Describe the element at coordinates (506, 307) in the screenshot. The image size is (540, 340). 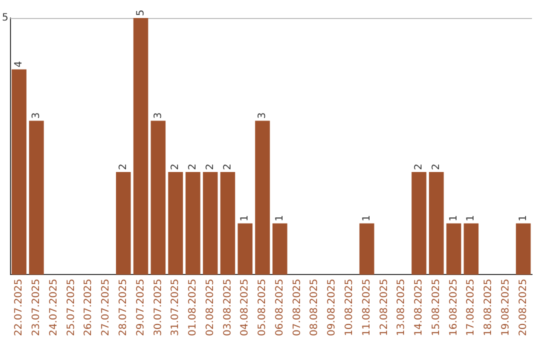
I see `x-tick-label: 19.08.2025` at that location.